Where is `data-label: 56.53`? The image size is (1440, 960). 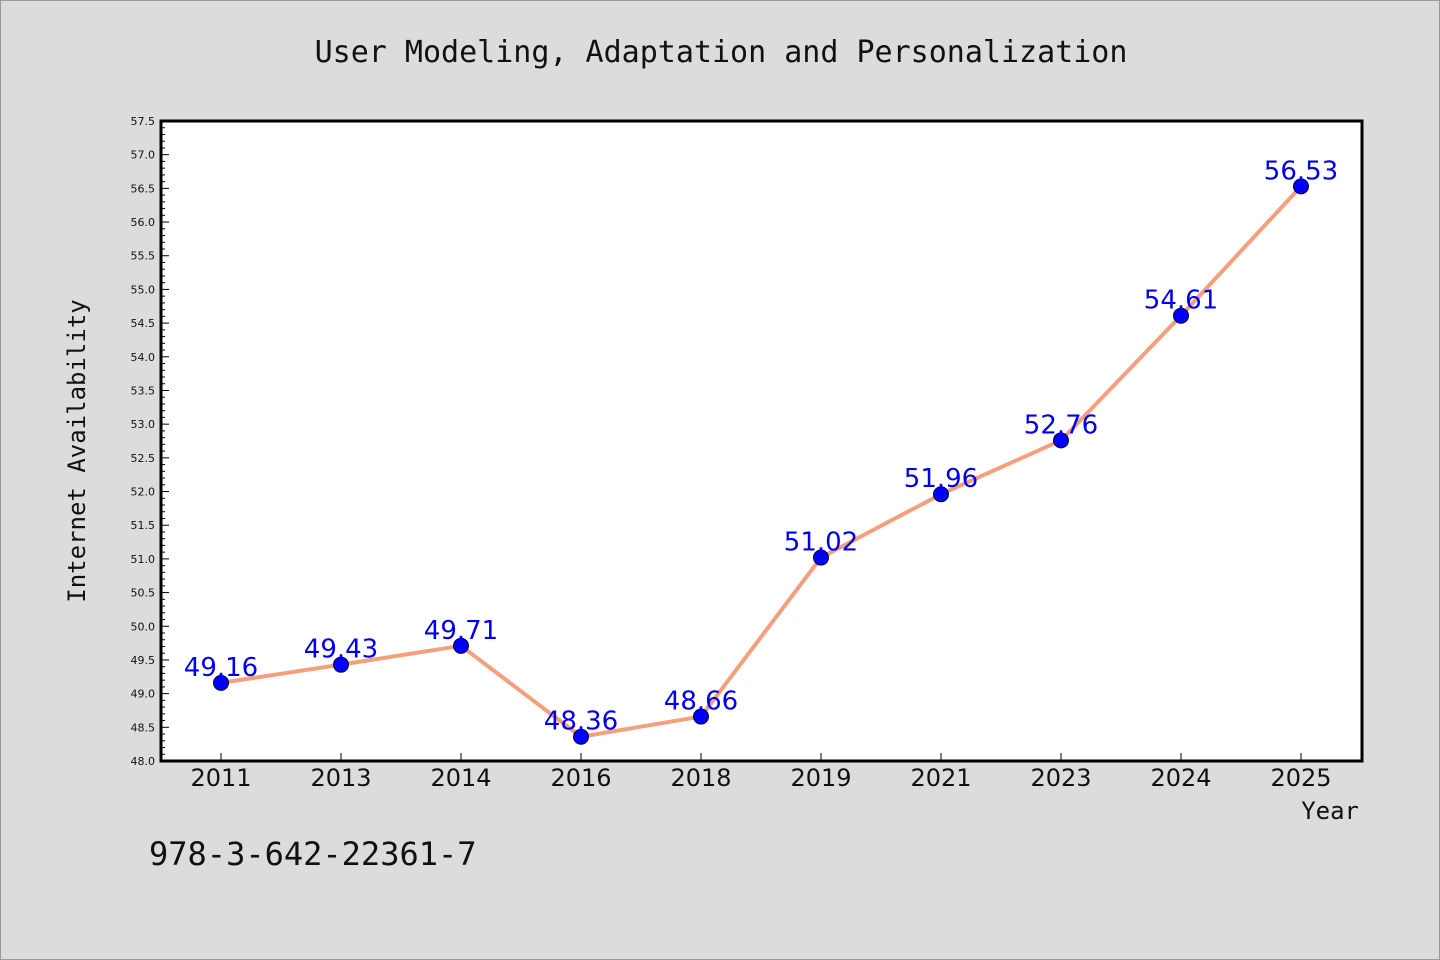
data-label: 56.53 is located at coordinates (1301, 171).